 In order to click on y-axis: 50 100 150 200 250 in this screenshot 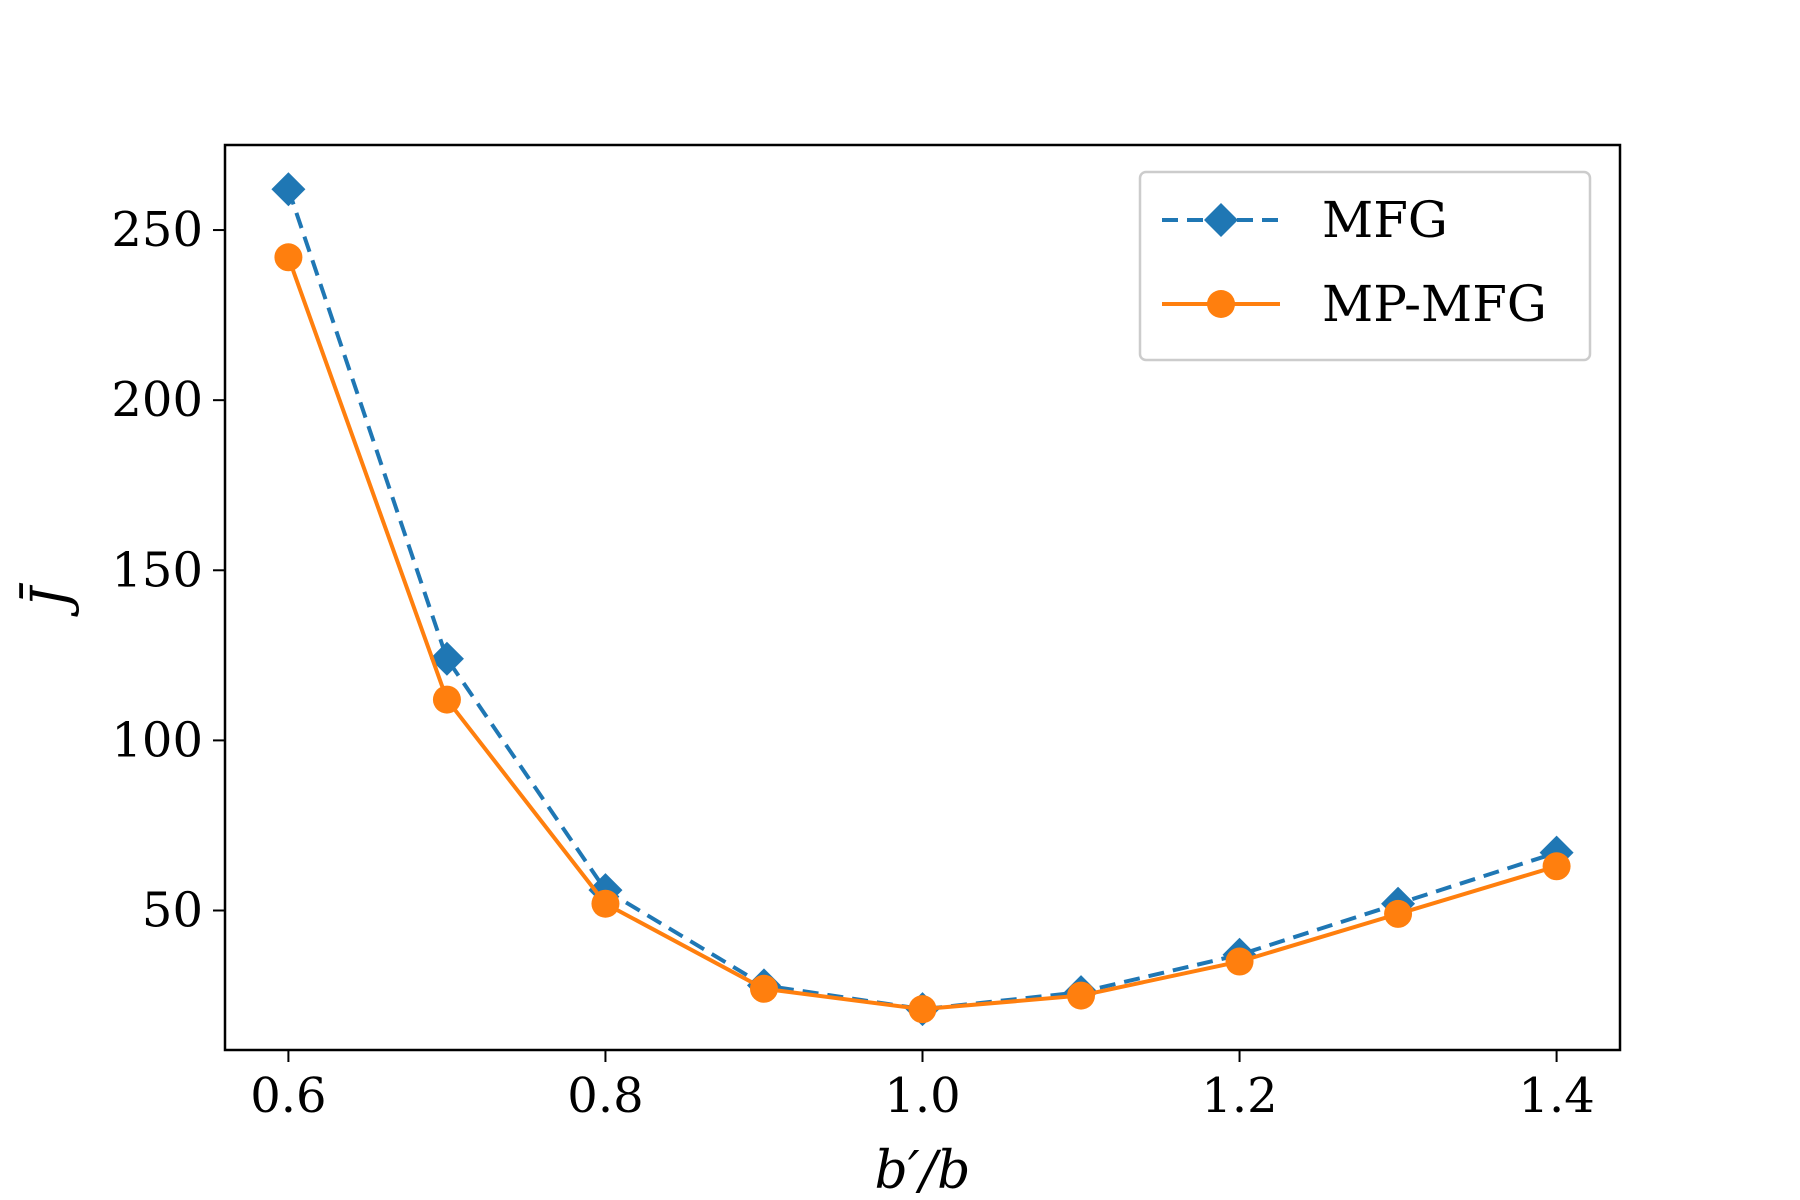, I will do `click(168, 570)`.